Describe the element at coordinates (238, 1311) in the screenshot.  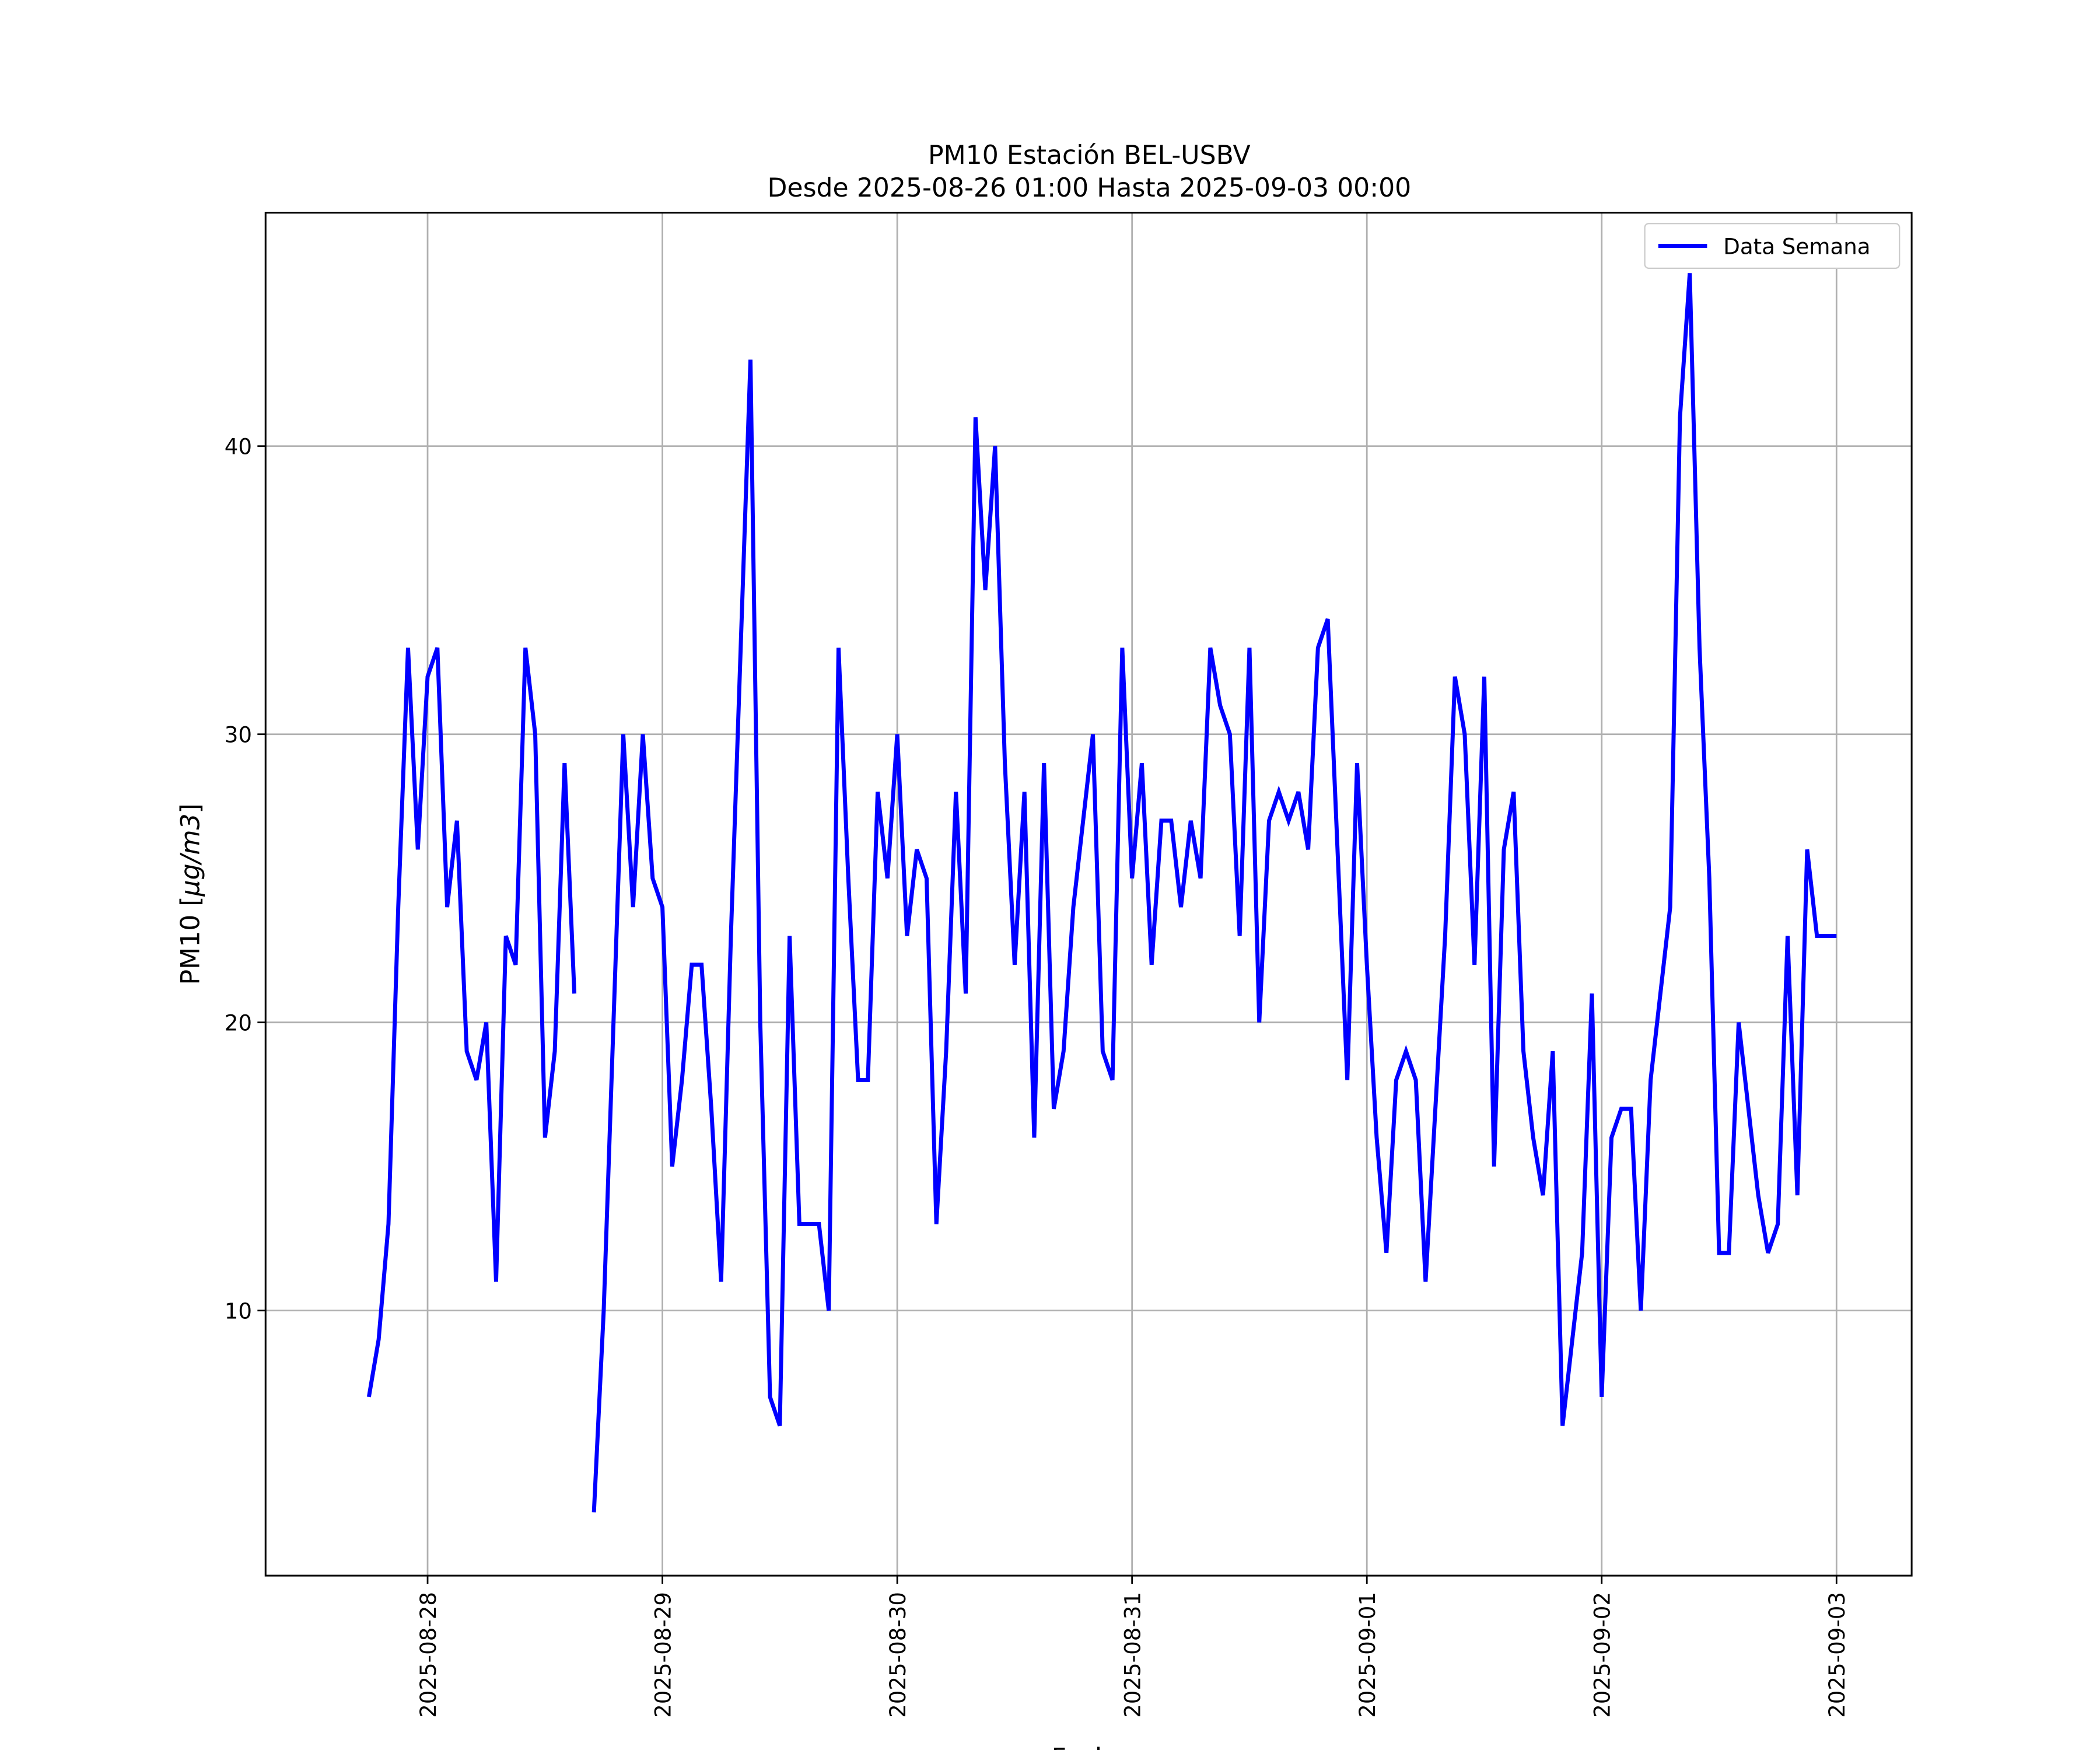
I see `y-tick-label: 10` at that location.